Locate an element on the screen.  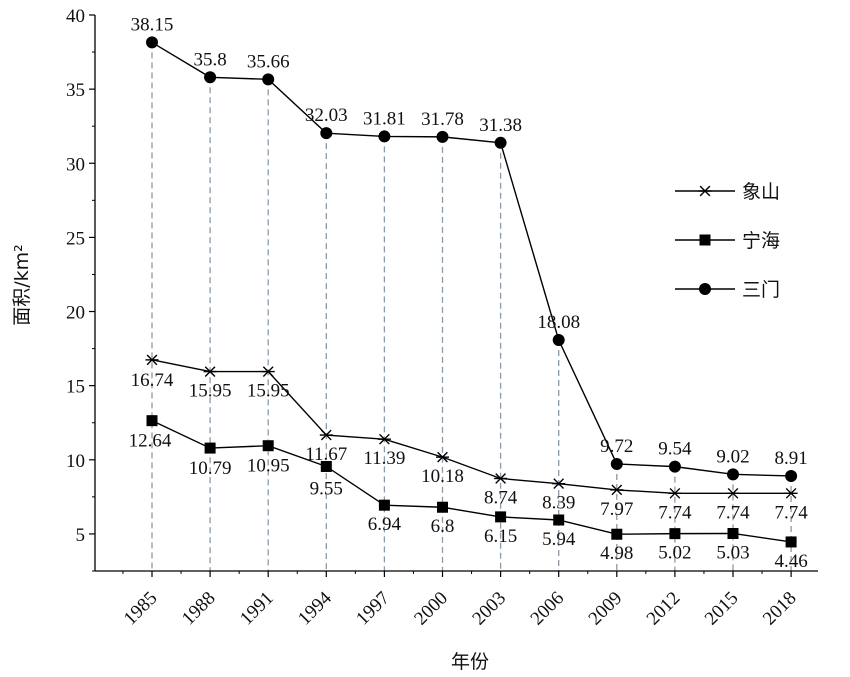
marker-asterisk-2000 is located at coordinates (442, 457).